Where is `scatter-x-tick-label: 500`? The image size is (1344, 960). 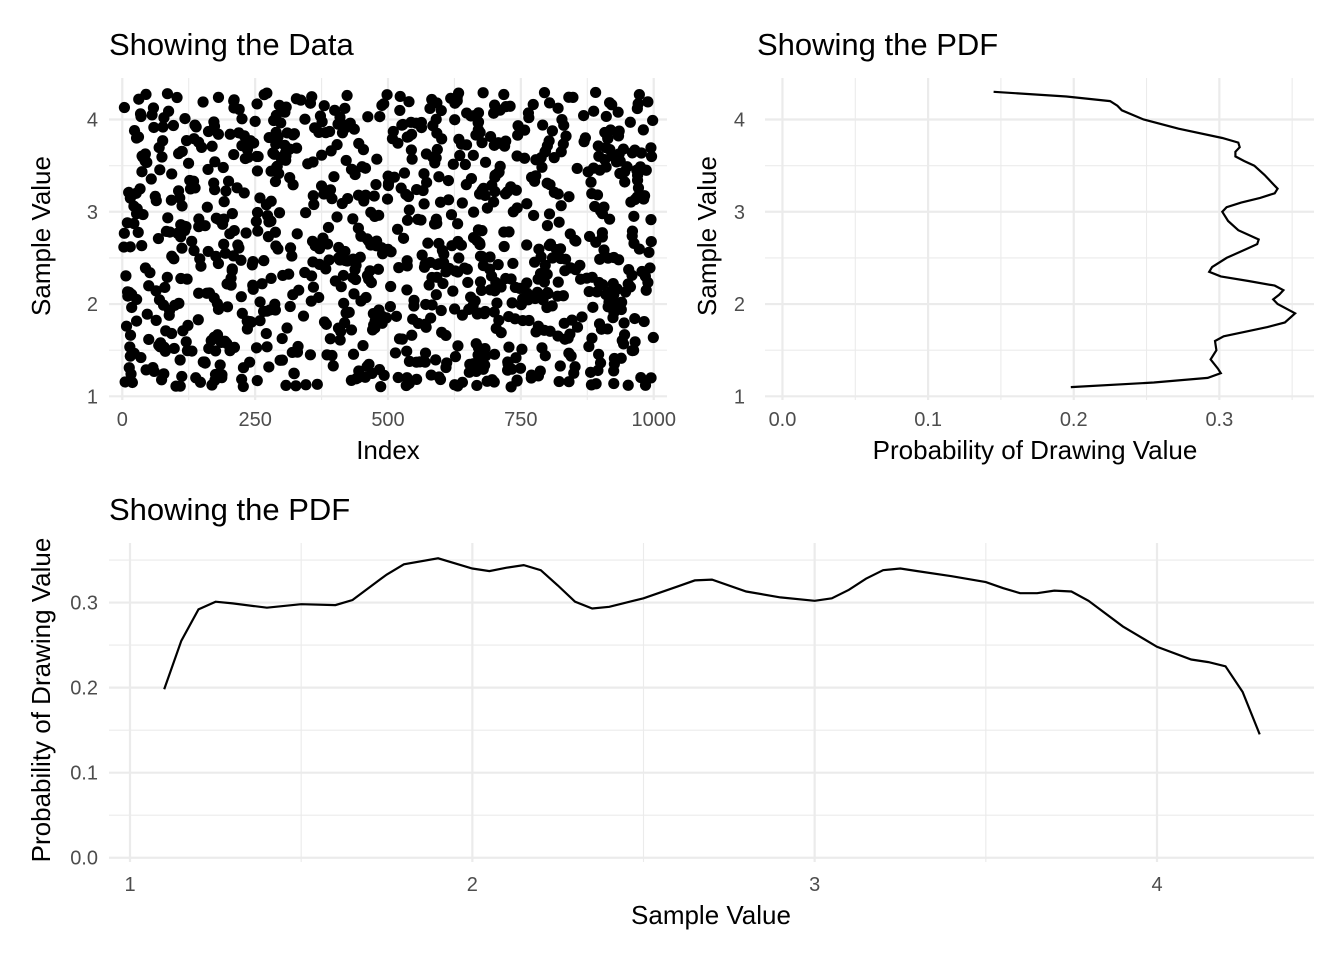 scatter-x-tick-label: 500 is located at coordinates (387, 420).